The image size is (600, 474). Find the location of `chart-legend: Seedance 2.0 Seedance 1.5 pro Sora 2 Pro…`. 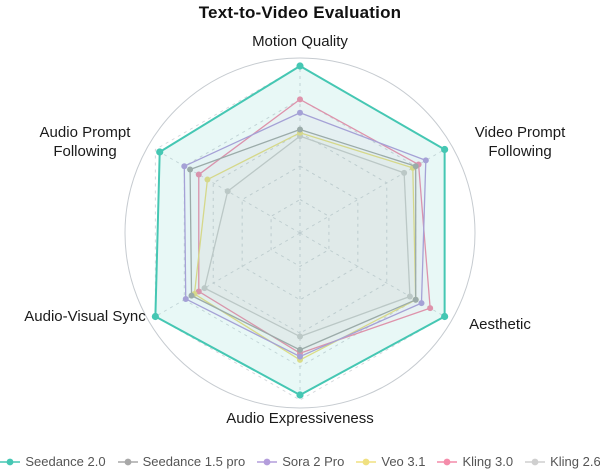

chart-legend: Seedance 2.0 Seedance 1.5 pro Sora 2 Pro… is located at coordinates (300, 461).